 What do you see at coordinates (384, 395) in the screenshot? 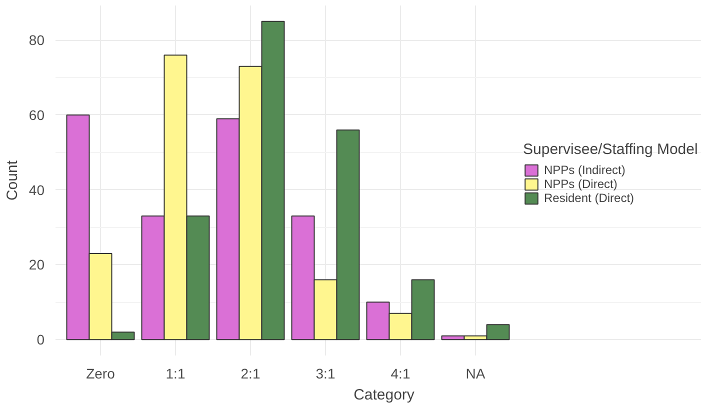
I see `x-axis-title: Category` at bounding box center [384, 395].